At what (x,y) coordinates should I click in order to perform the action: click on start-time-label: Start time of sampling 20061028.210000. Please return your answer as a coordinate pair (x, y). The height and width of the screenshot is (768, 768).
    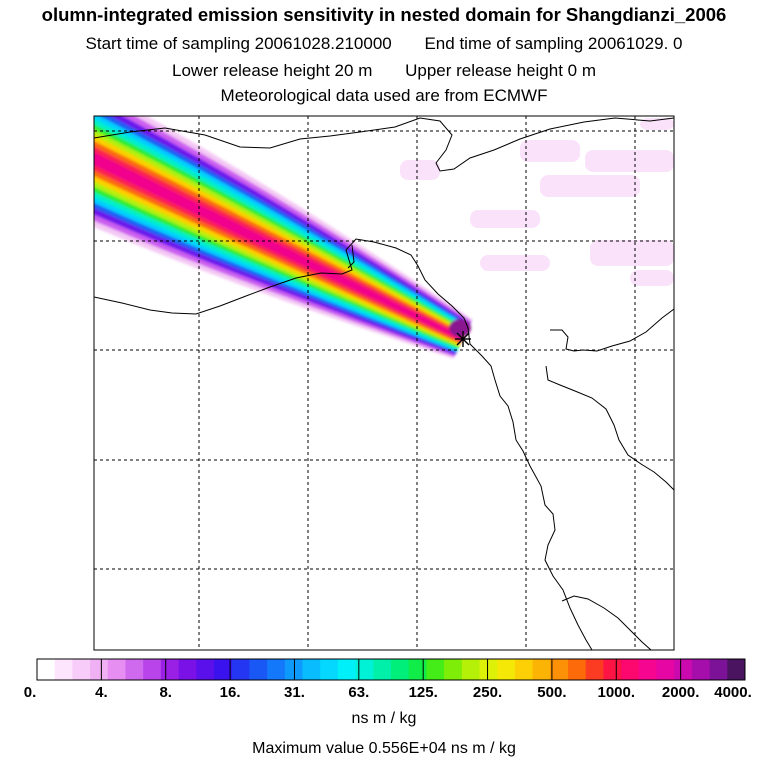
    Looking at the image, I should click on (238, 43).